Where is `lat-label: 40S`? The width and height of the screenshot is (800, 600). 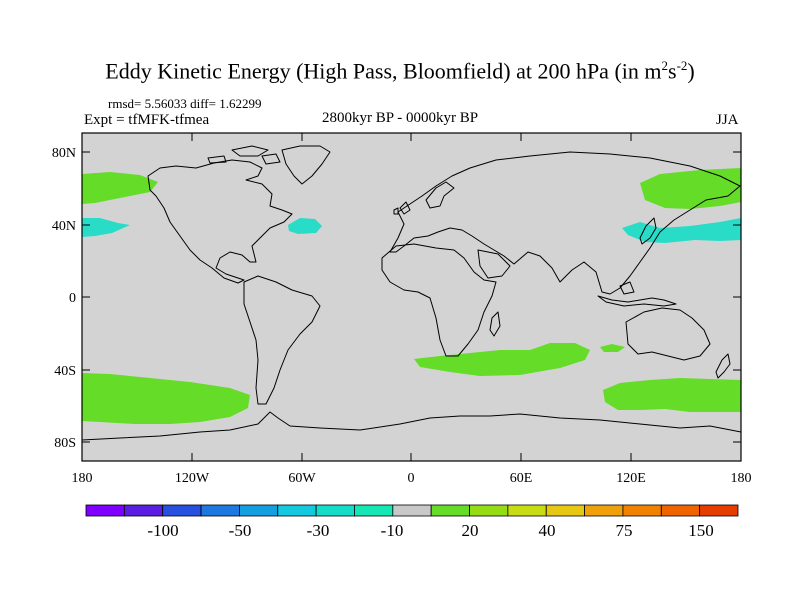 lat-label: 40S is located at coordinates (65, 371).